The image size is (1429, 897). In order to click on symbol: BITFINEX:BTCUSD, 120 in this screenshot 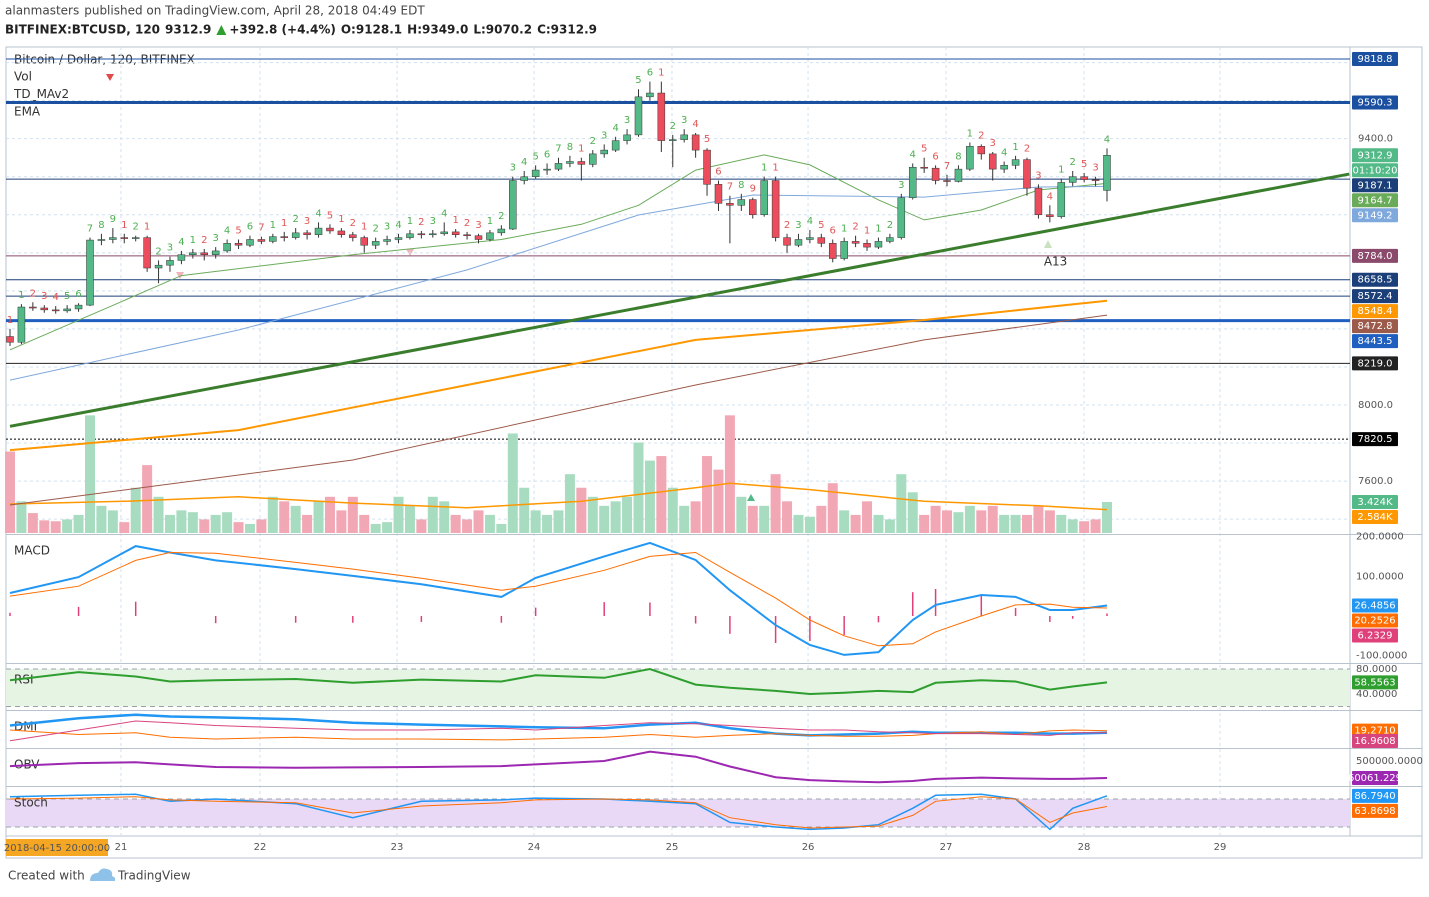, I will do `click(82, 30)`.